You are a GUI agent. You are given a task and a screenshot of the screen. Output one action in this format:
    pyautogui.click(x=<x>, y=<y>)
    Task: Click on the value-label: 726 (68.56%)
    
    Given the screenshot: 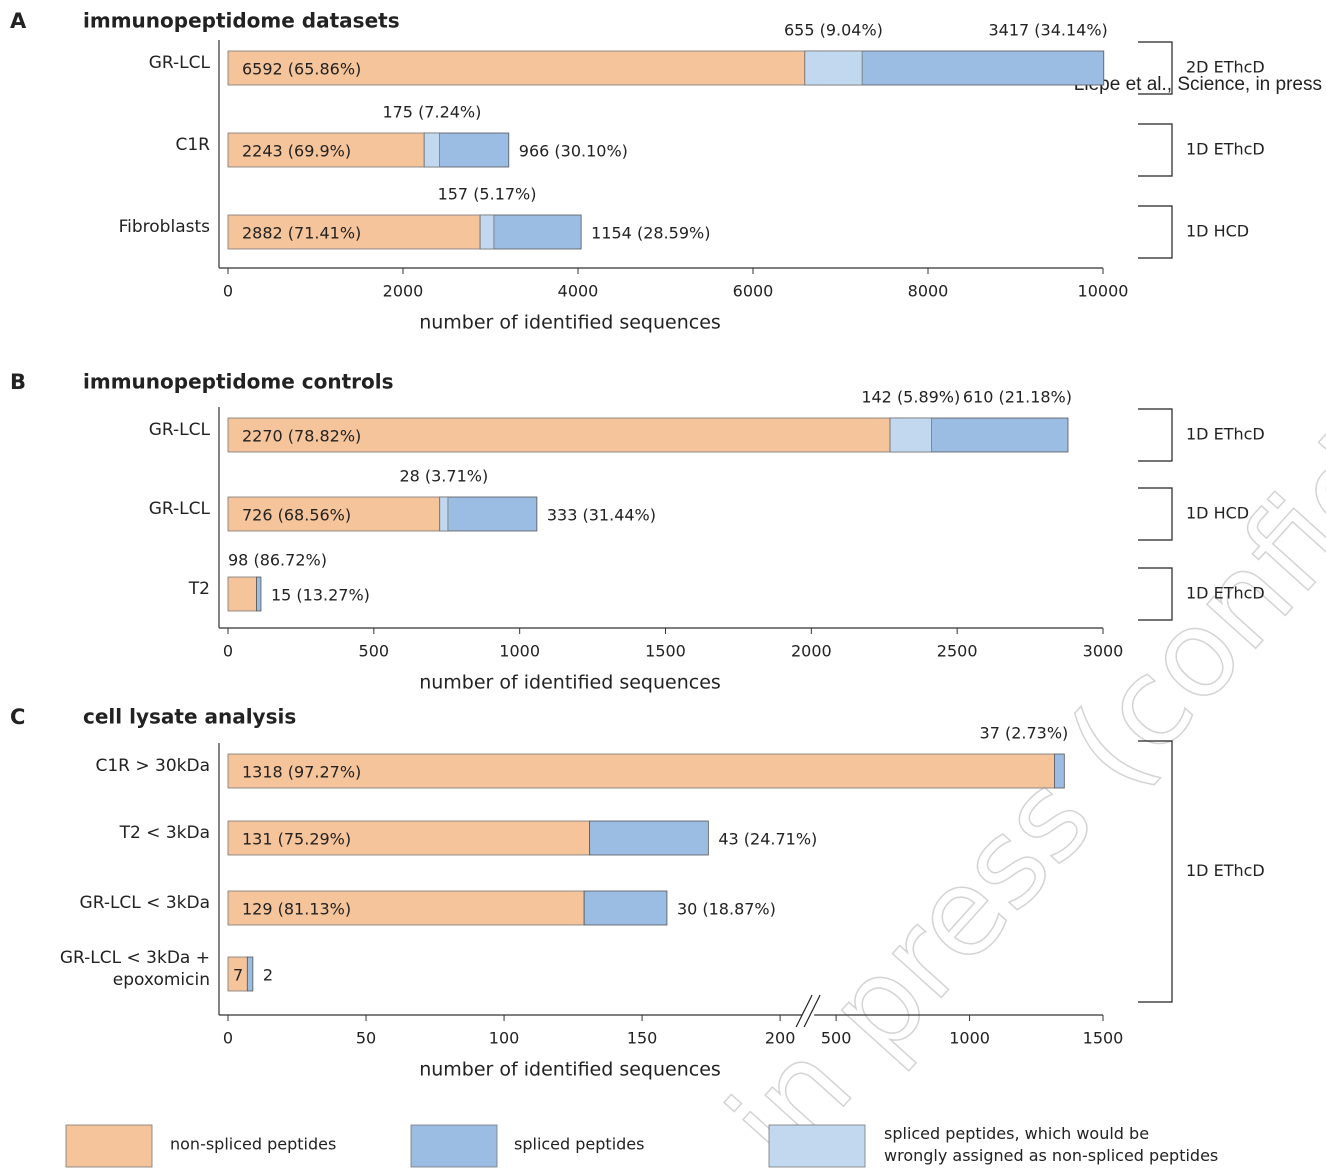 What is the action you would take?
    pyautogui.click(x=296, y=515)
    